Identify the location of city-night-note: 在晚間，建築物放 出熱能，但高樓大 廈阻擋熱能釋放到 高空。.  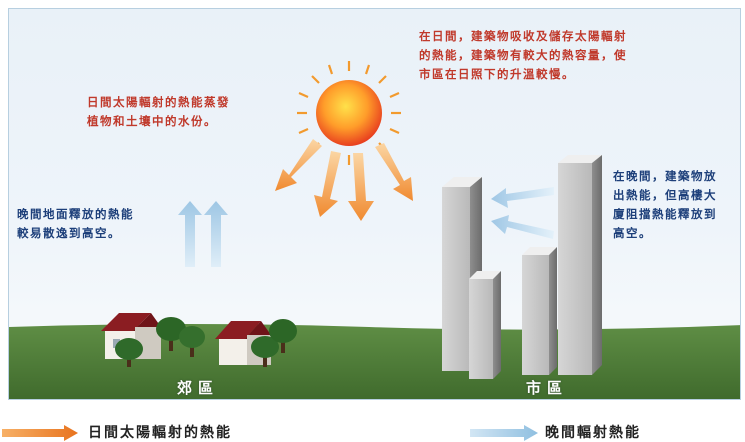
(665, 204).